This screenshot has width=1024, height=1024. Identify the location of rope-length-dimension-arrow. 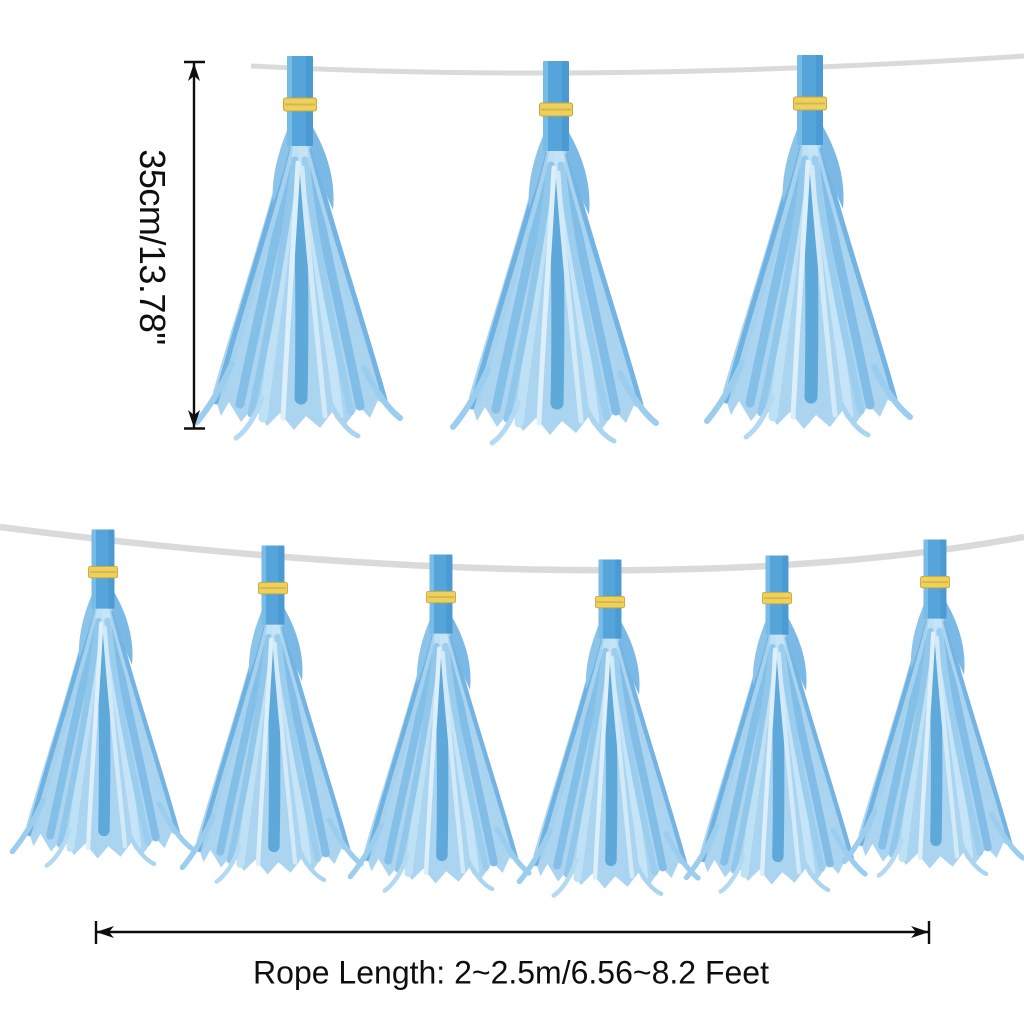
(512, 932).